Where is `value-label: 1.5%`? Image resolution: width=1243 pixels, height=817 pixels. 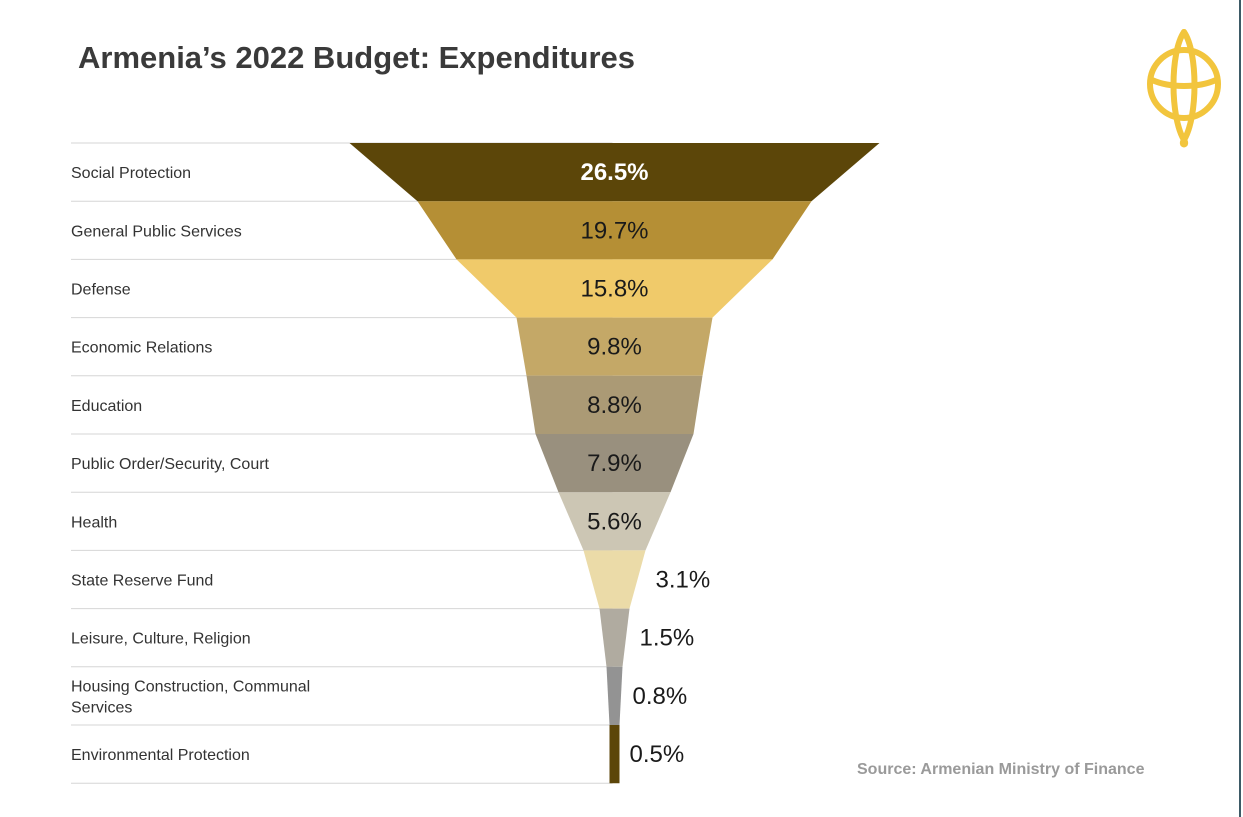 value-label: 1.5% is located at coordinates (667, 638).